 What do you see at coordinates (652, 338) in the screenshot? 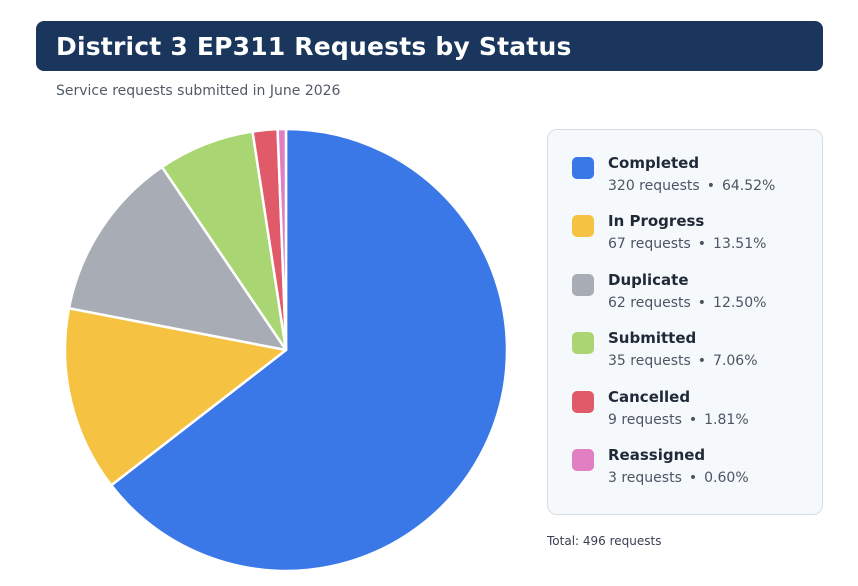
I see `legend-label: Submitted` at bounding box center [652, 338].